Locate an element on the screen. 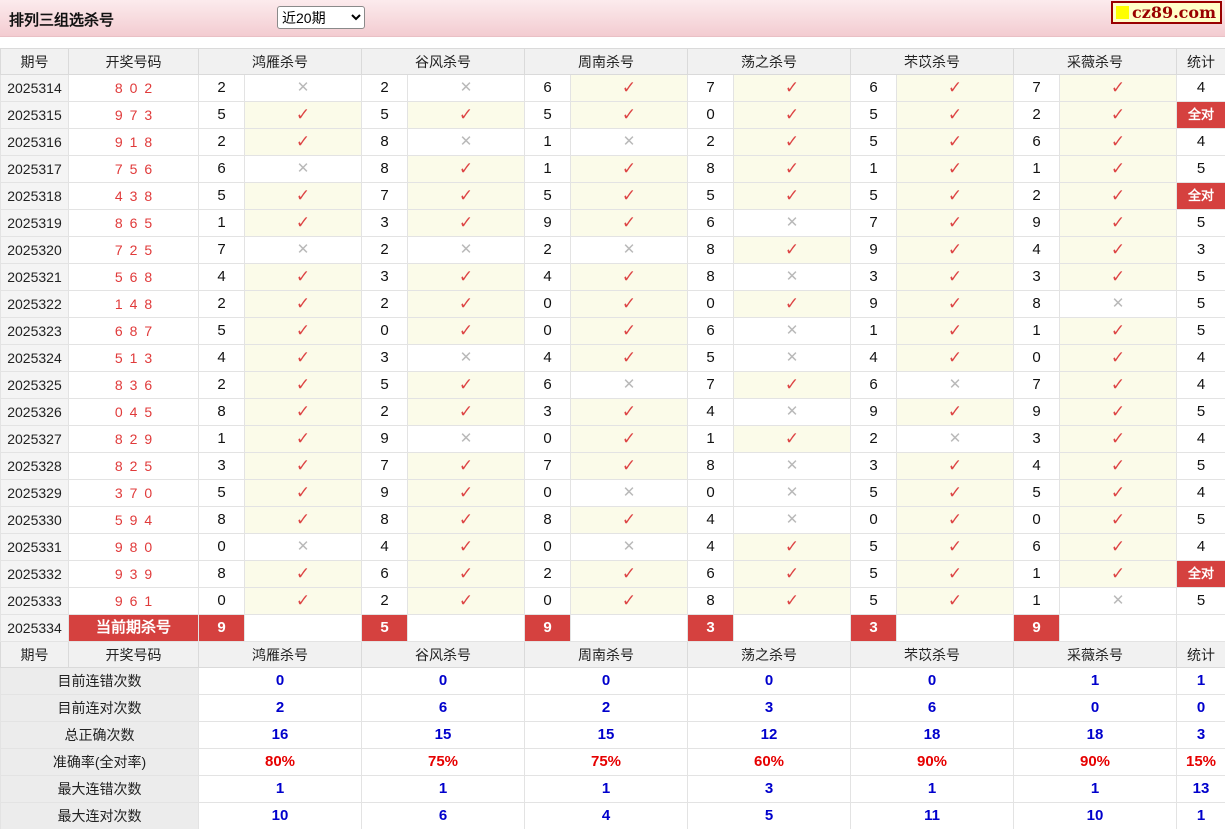 This screenshot has width=1225, height=829. draw-numbers-cell: 836 is located at coordinates (133, 385).